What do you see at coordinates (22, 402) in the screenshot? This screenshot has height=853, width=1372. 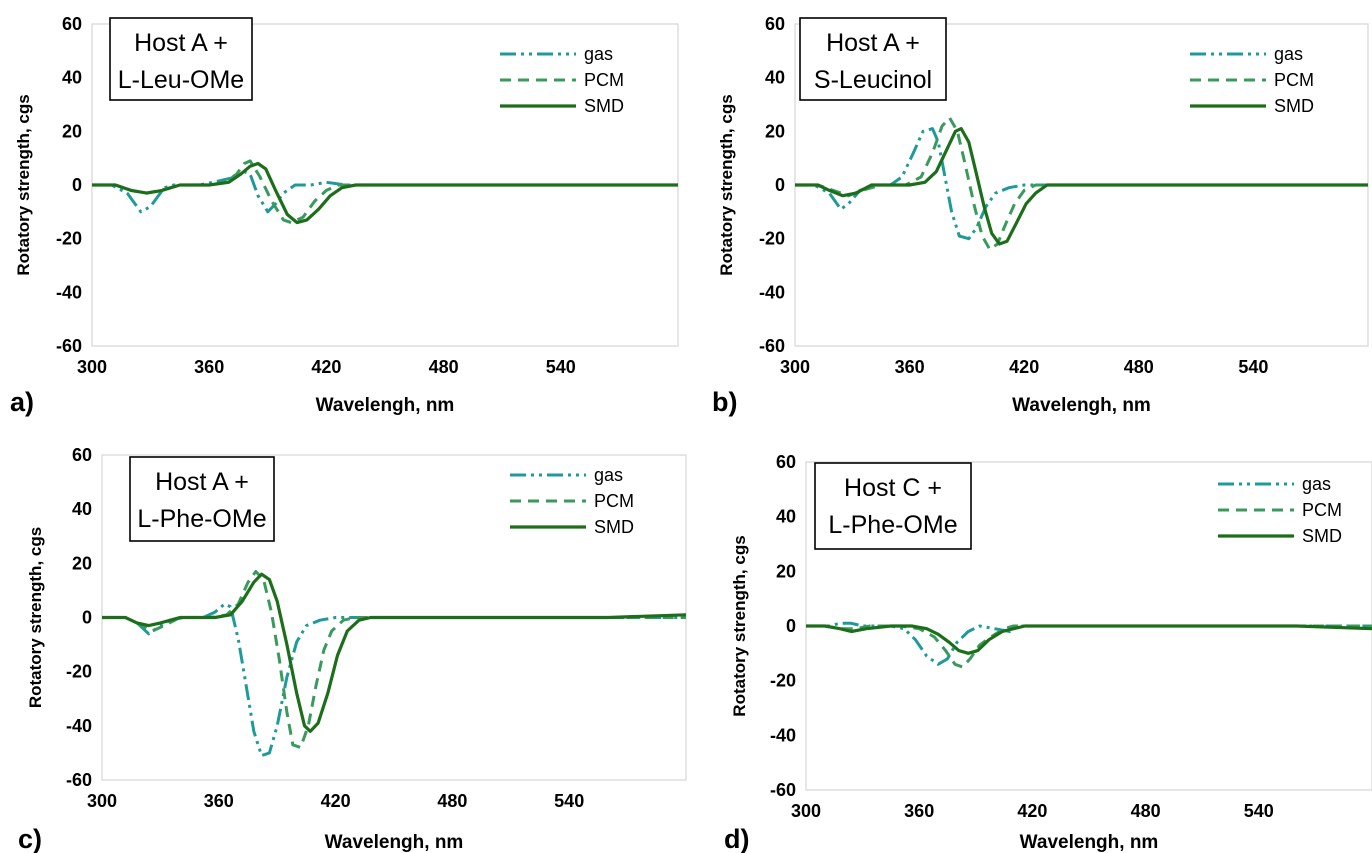 I see `panel-label: a)` at bounding box center [22, 402].